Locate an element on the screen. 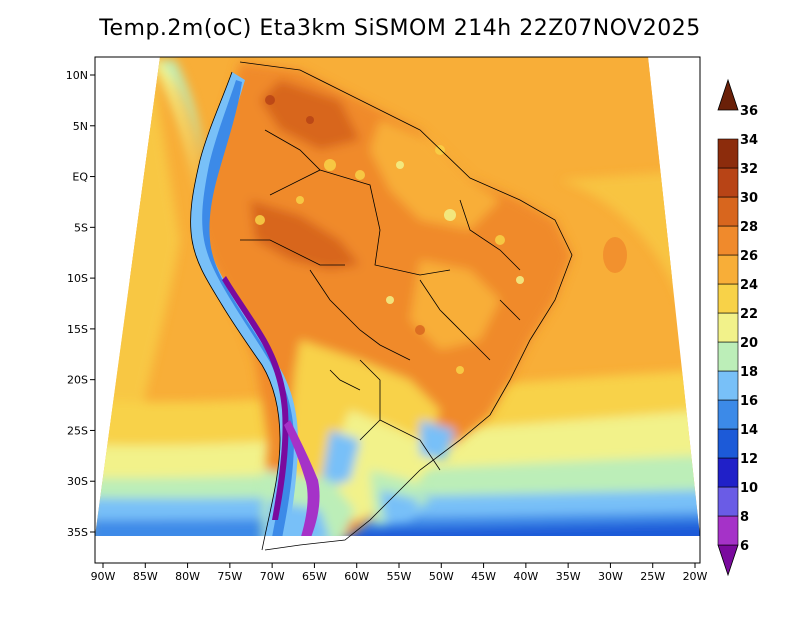 This screenshot has height=618, width=800. y-tick-label: 5S is located at coordinates (81, 227).